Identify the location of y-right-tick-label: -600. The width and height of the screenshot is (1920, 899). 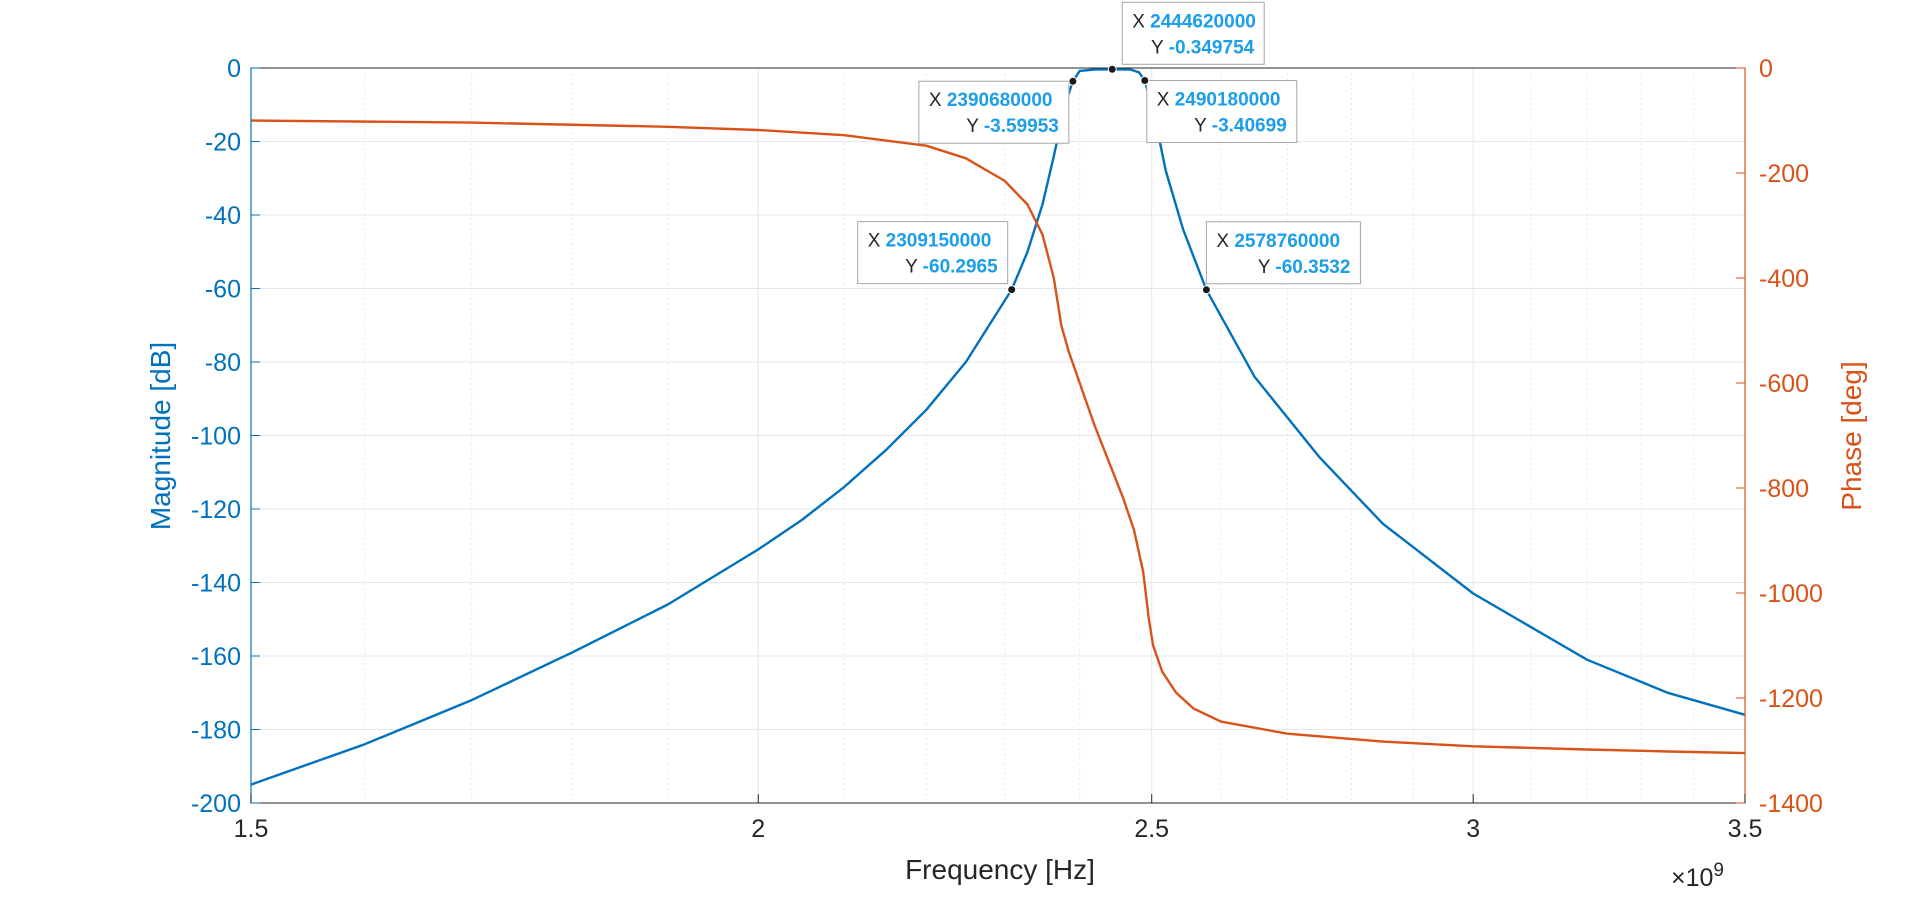
(1784, 384).